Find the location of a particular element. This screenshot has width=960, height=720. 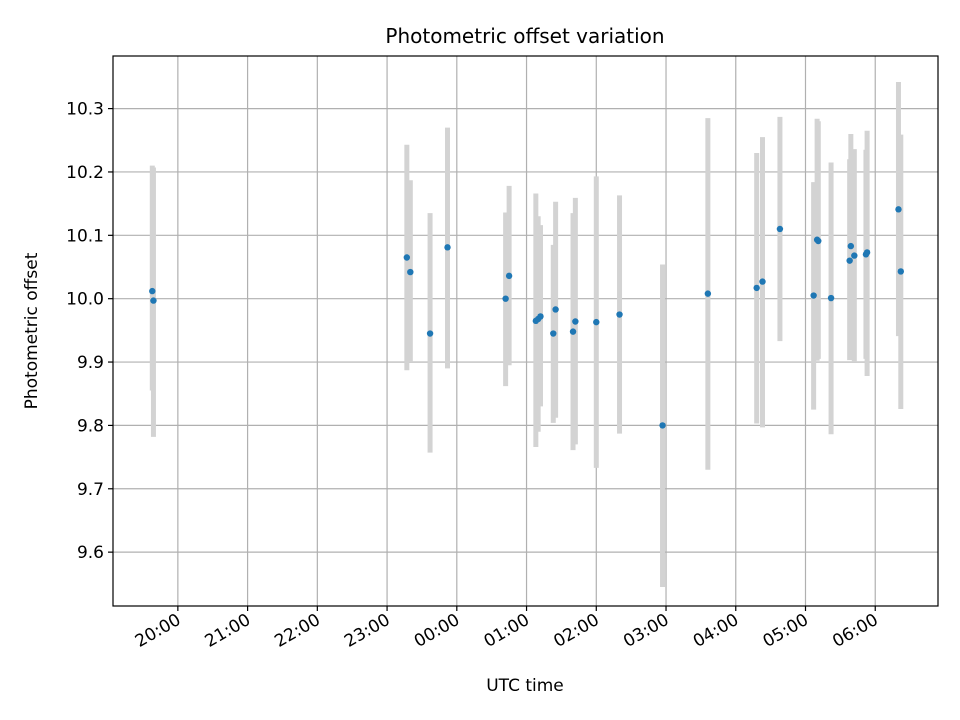

y-tick-label: 10.3 is located at coordinates (85, 110).